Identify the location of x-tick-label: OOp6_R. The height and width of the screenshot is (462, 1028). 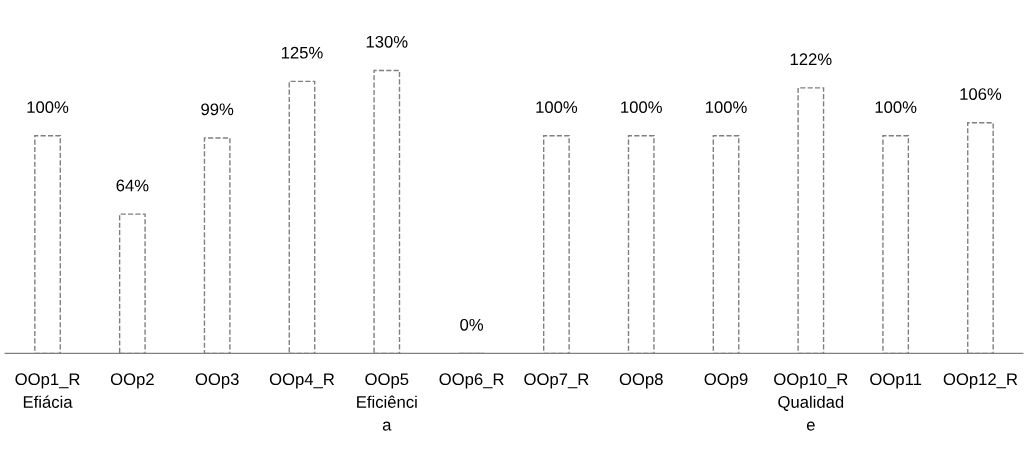
(471, 381).